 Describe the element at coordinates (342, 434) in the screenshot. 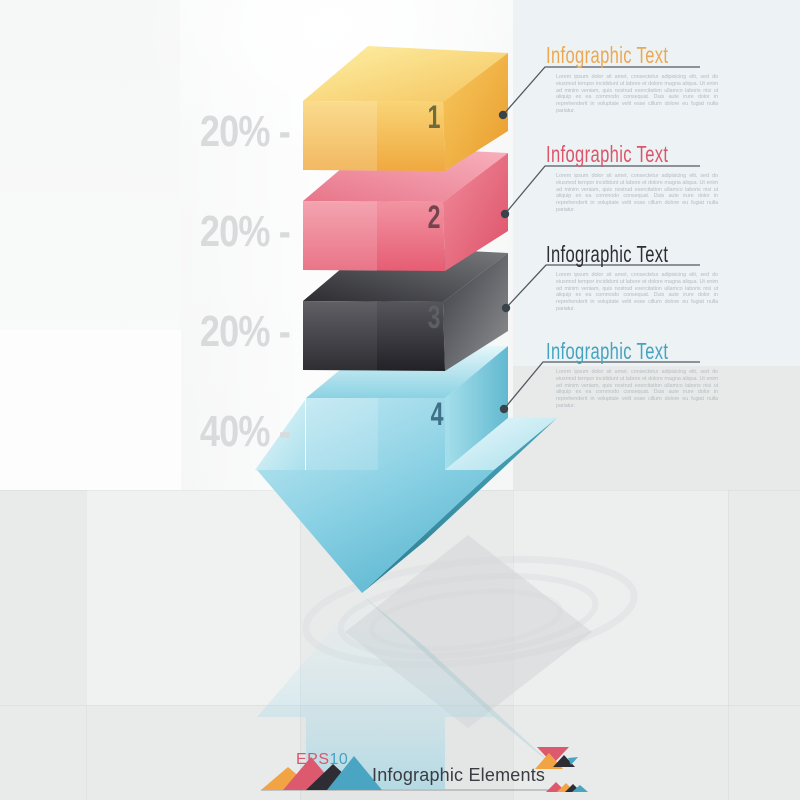

I see `arrow-front-highlight` at that location.